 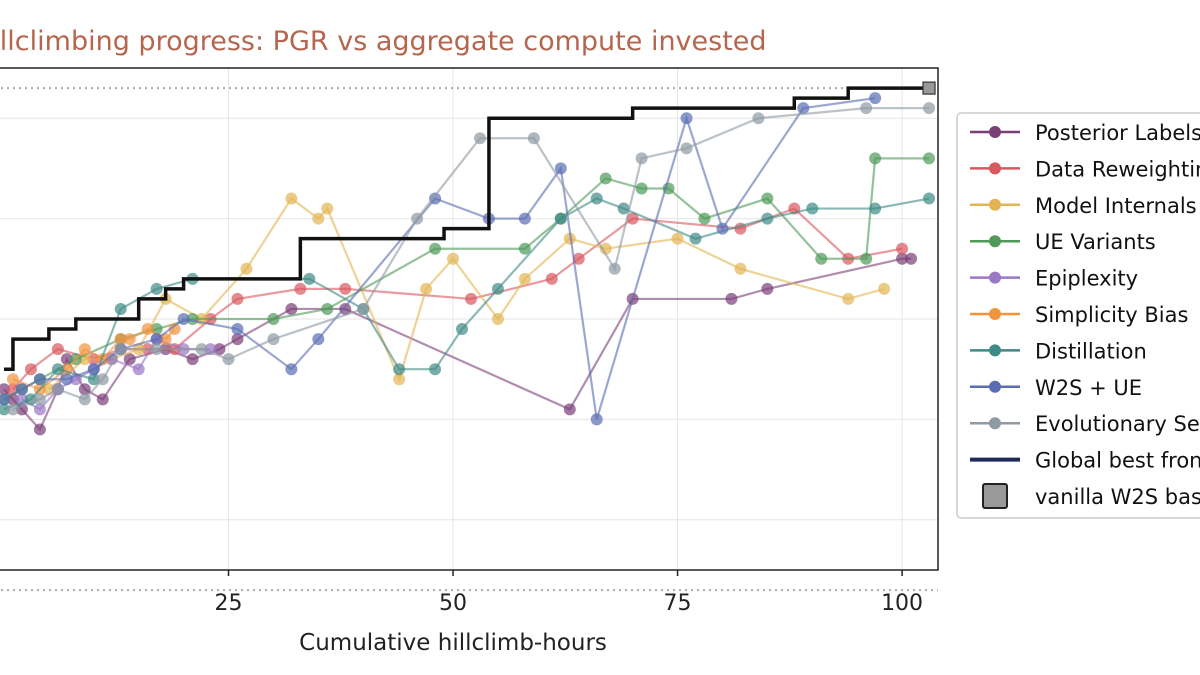 I want to click on legend-entry: Posterior Labels, so click(x=1085, y=133).